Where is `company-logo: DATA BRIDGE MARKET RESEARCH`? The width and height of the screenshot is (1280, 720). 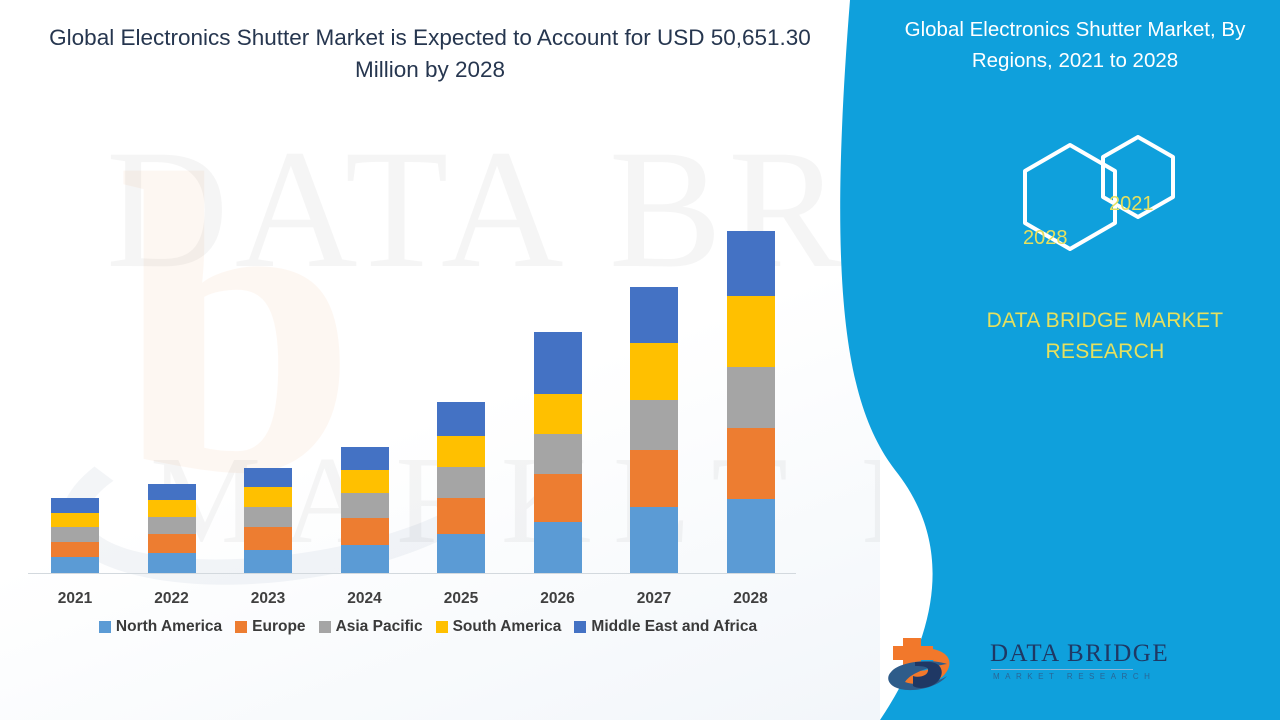
company-logo: DATA BRIDGE MARKET RESEARCH is located at coordinates (1026, 667).